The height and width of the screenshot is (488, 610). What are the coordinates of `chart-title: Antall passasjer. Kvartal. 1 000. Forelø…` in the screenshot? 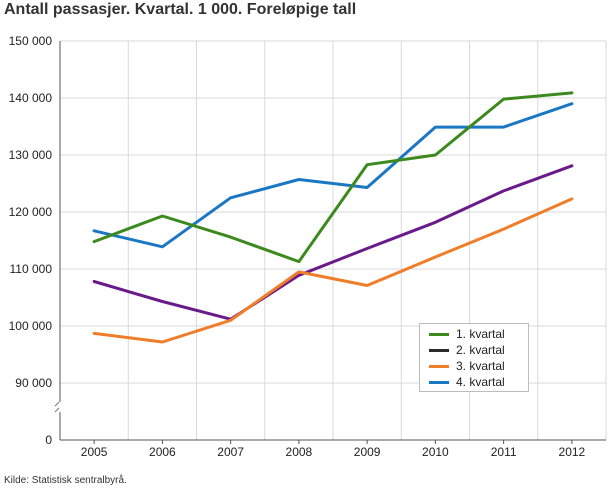 It's located at (180, 9).